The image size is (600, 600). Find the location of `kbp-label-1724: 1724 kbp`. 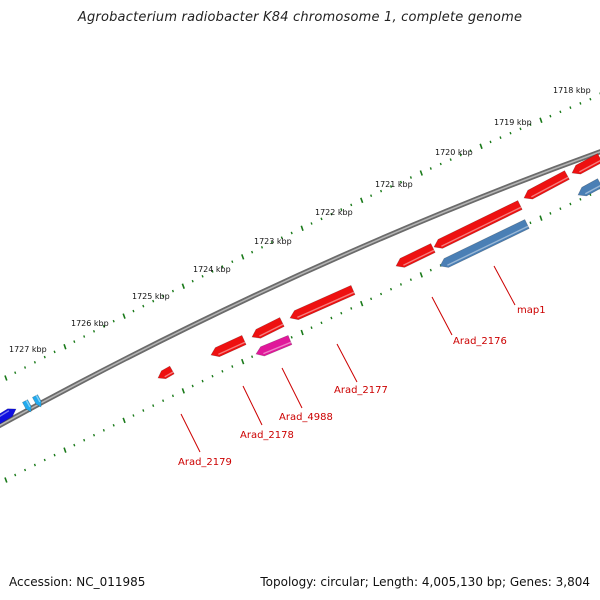

kbp-label-1724: 1724 kbp is located at coordinates (212, 269).